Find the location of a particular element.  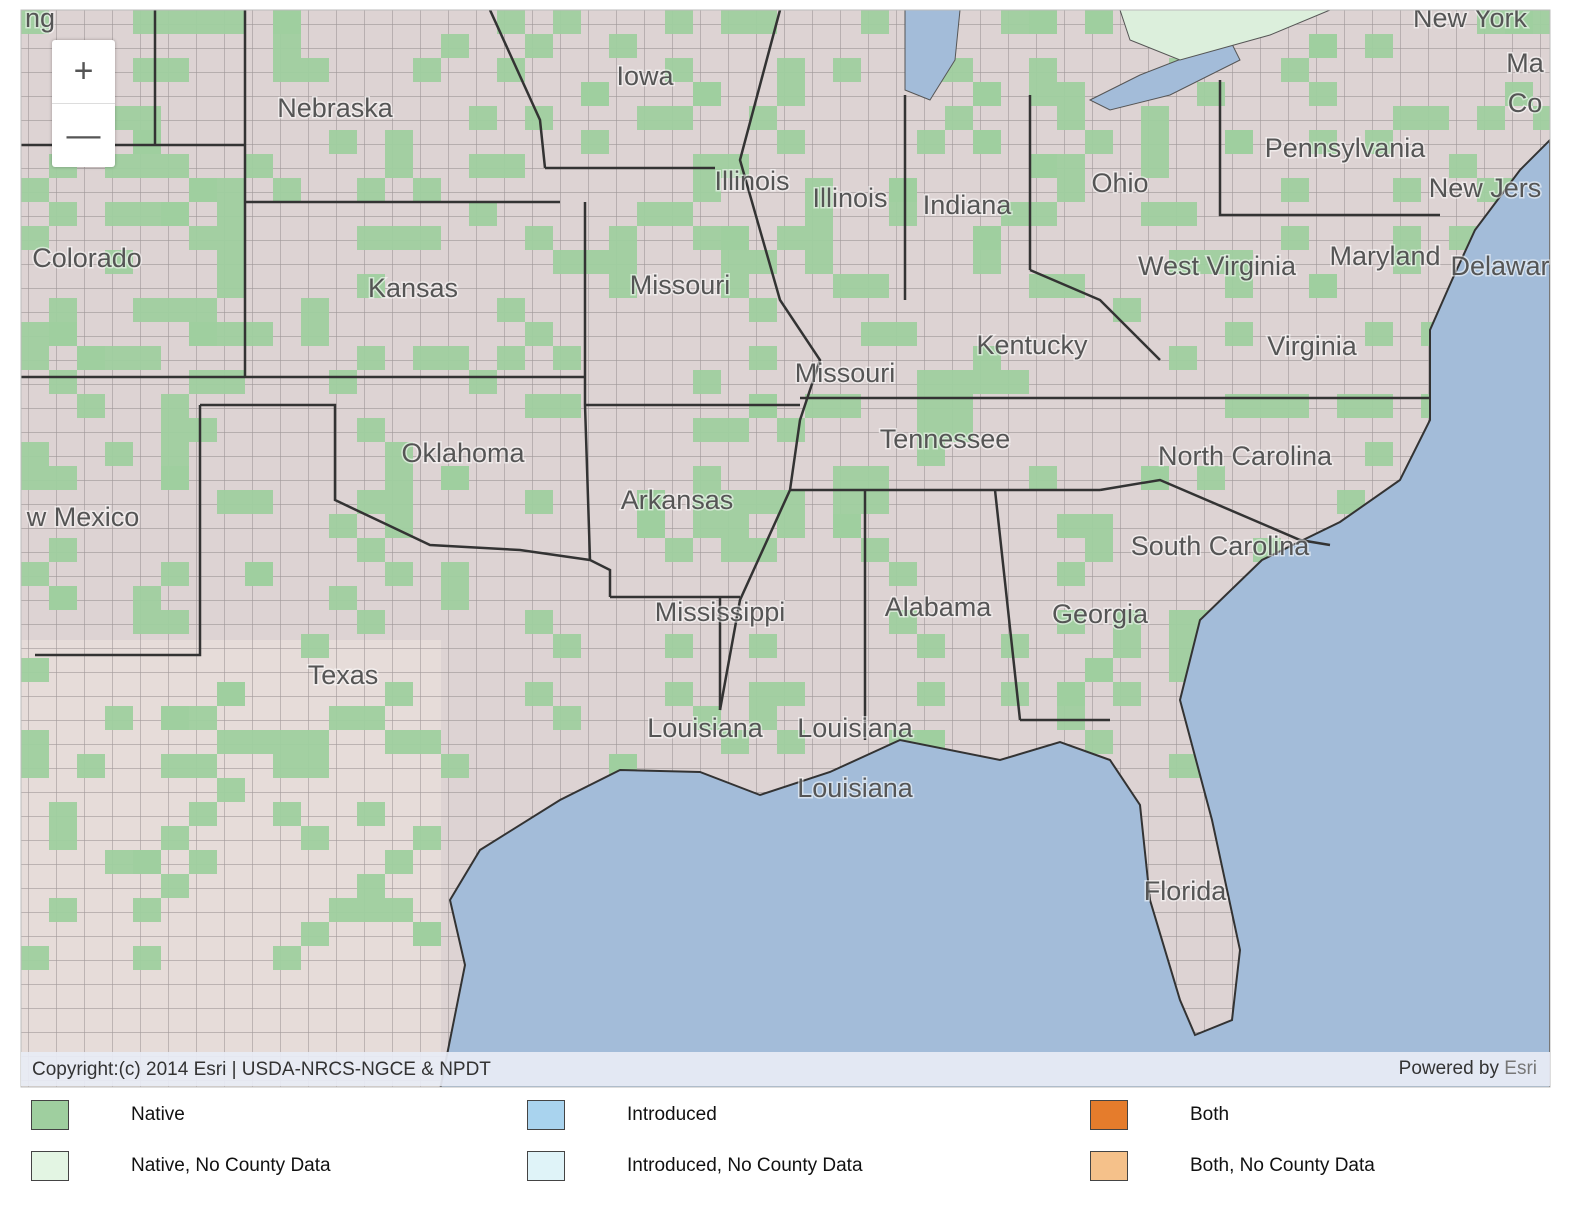

zoom-in: + is located at coordinates (83, 71).